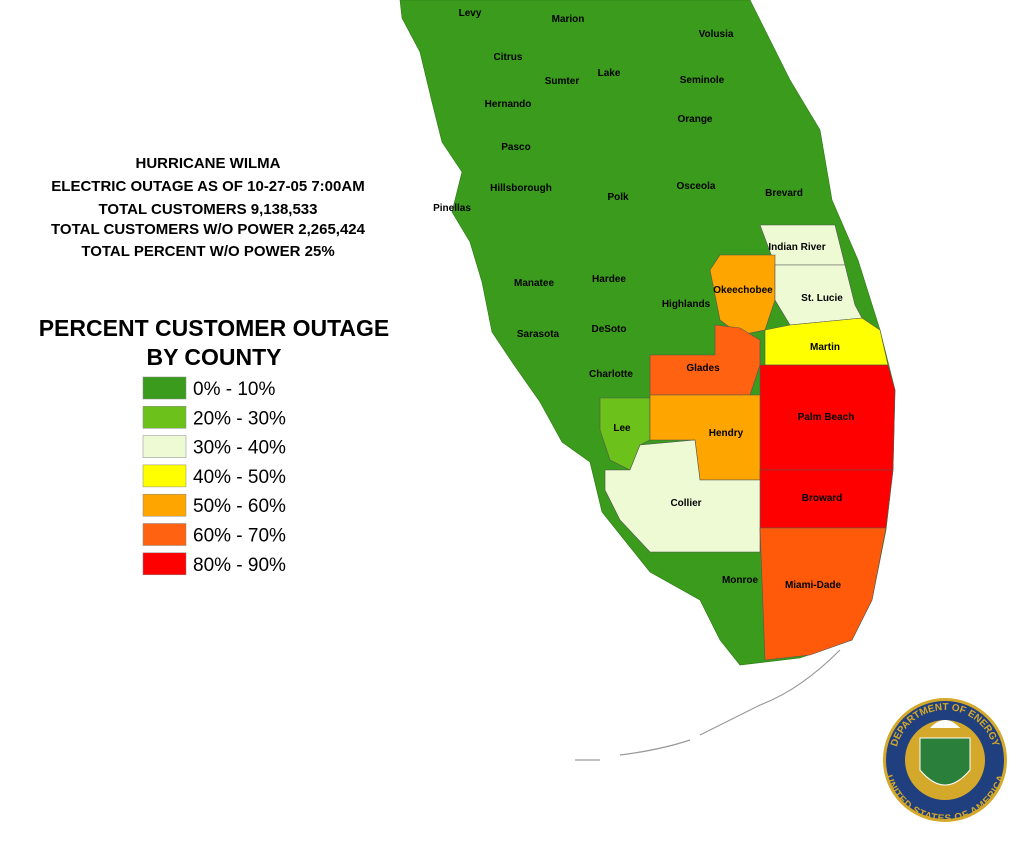 The height and width of the screenshot is (850, 1024). I want to click on legend-label: 0% - 10%, so click(234, 389).